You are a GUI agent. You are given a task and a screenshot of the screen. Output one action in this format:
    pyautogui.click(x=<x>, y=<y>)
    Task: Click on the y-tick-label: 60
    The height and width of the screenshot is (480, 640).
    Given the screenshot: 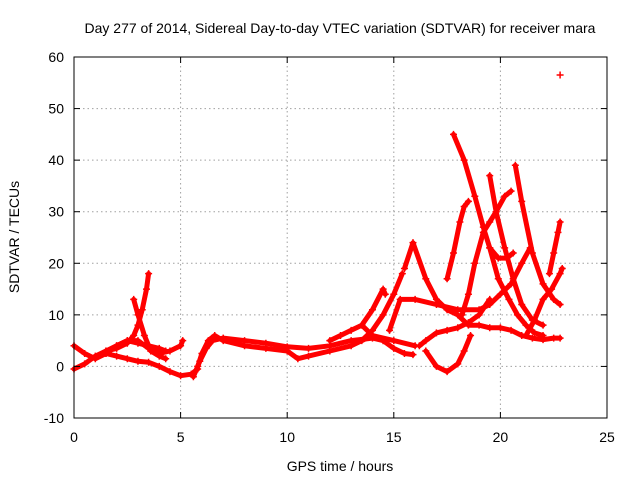 What is the action you would take?
    pyautogui.click(x=56, y=57)
    